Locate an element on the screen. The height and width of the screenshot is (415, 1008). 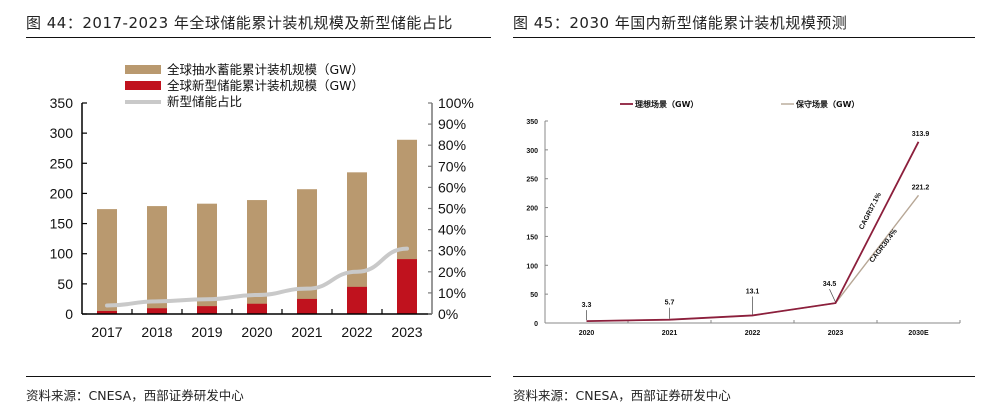
bar-new-storage-2018 is located at coordinates (157, 311).